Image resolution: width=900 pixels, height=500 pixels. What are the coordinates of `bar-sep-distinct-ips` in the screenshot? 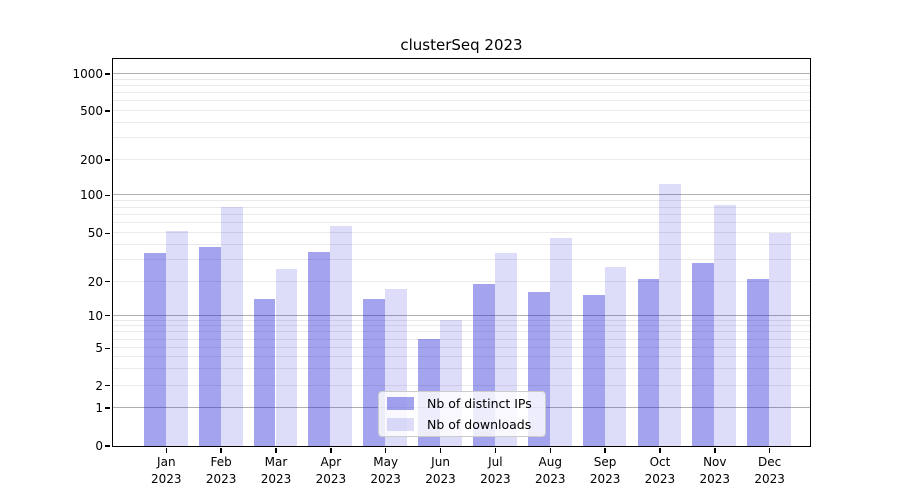 It's located at (593, 370).